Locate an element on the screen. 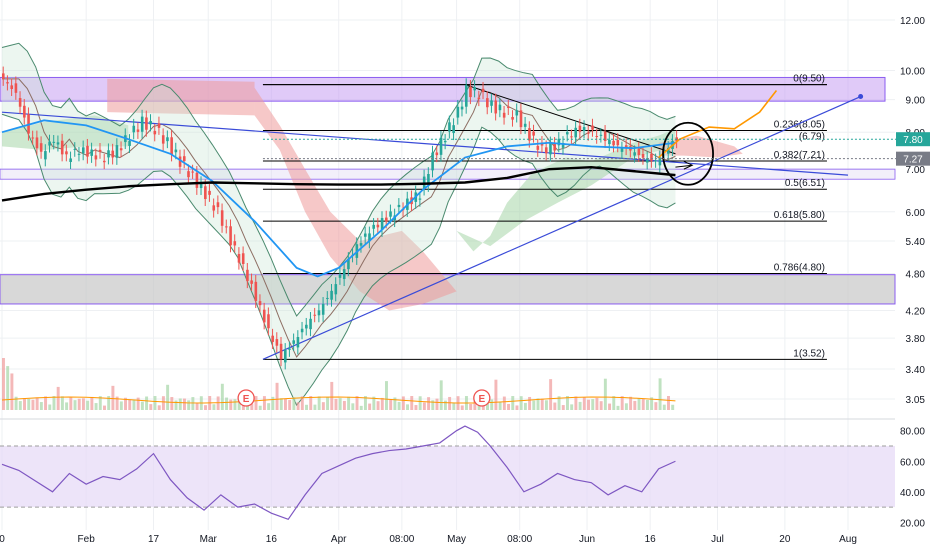  cloud-bear-top is located at coordinates (181, 97).